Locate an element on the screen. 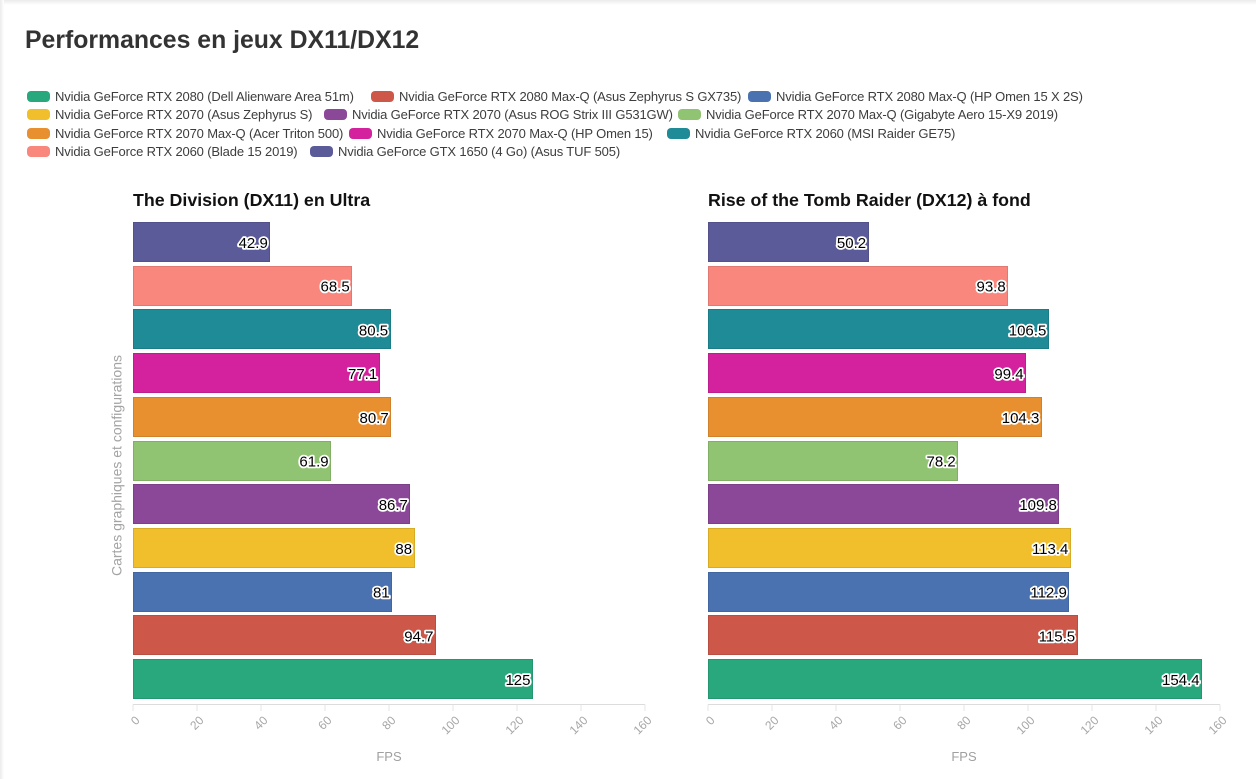 The height and width of the screenshot is (779, 1256). svg-text: 81 is located at coordinates (381, 593).